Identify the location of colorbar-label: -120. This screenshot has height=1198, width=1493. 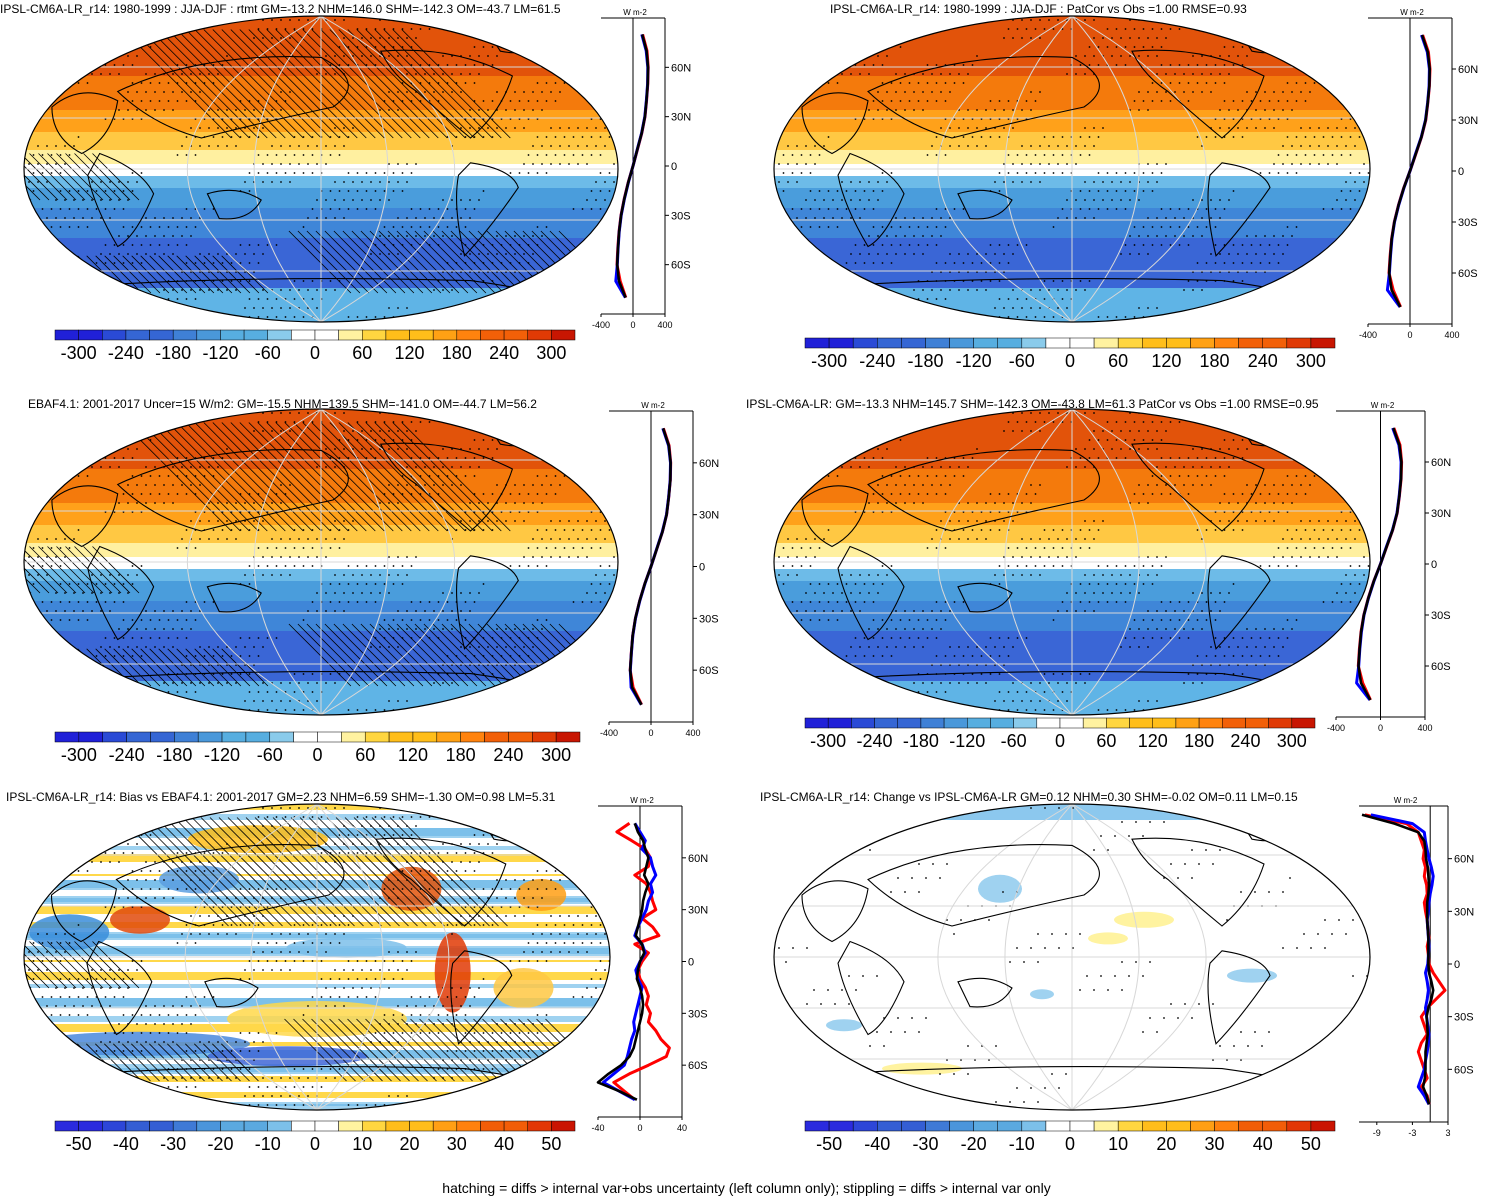
(967, 741).